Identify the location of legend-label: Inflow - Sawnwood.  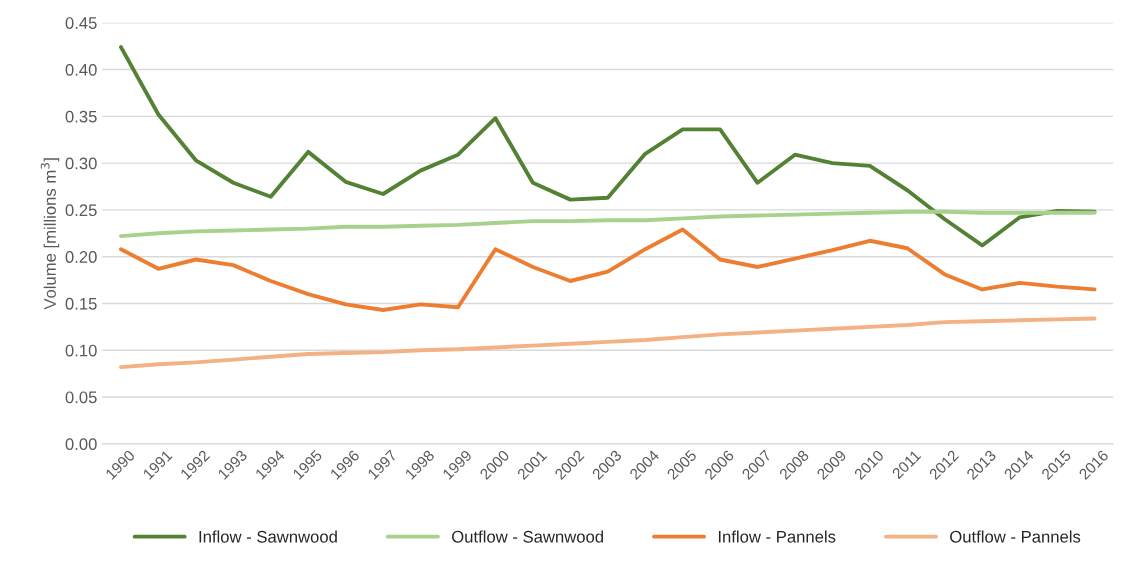
(268, 536).